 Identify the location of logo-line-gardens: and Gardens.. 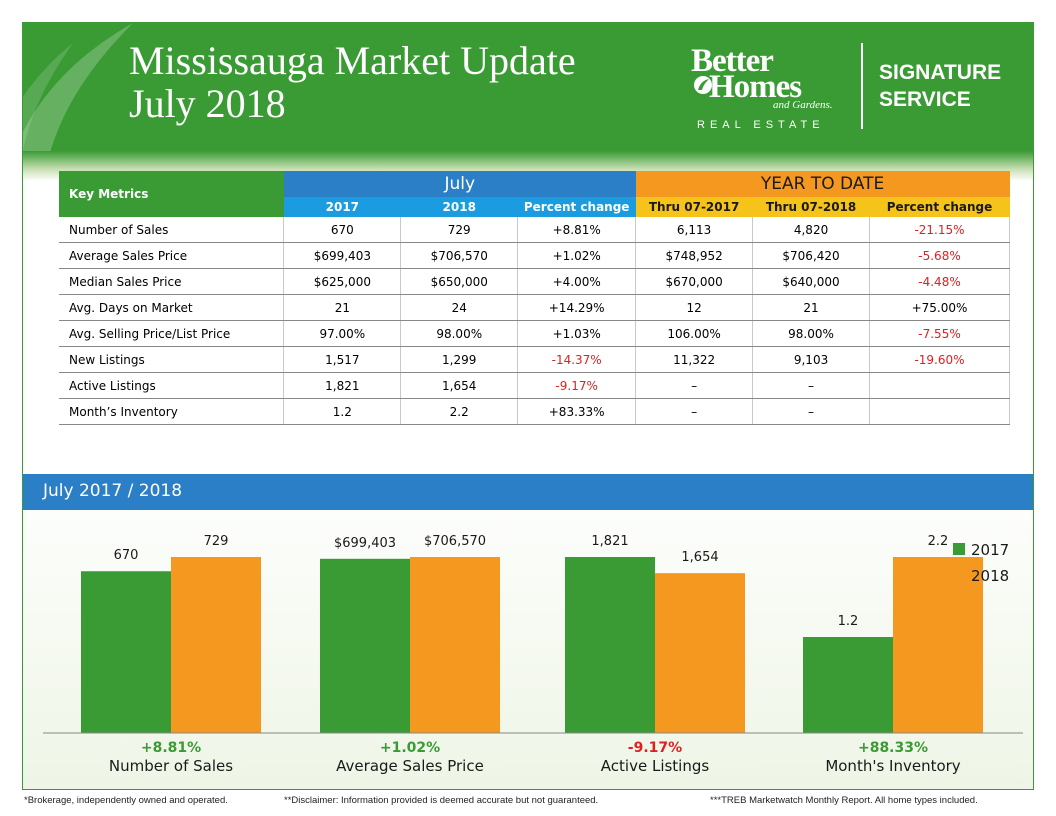
(803, 105).